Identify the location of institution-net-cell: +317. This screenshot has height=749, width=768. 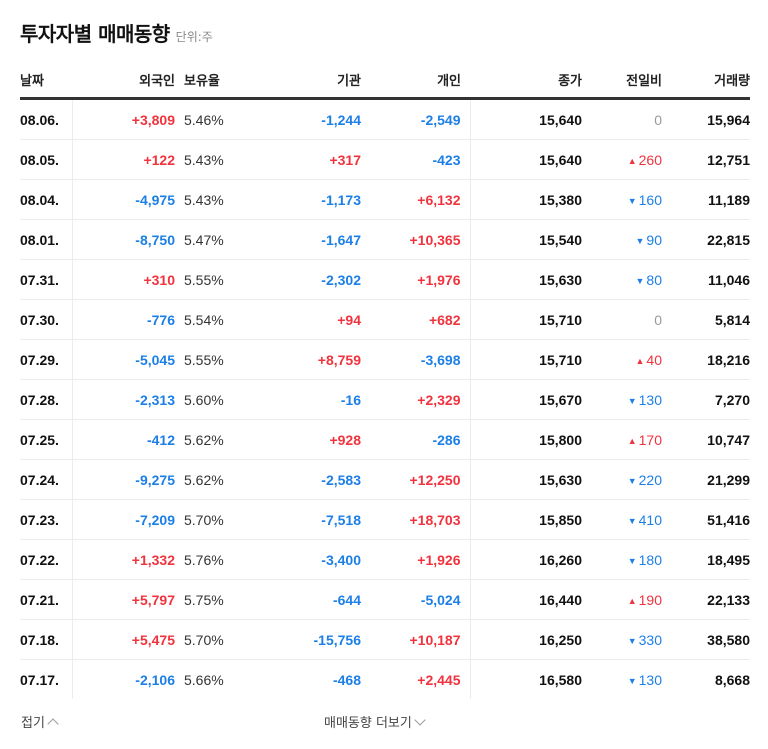
(298, 159).